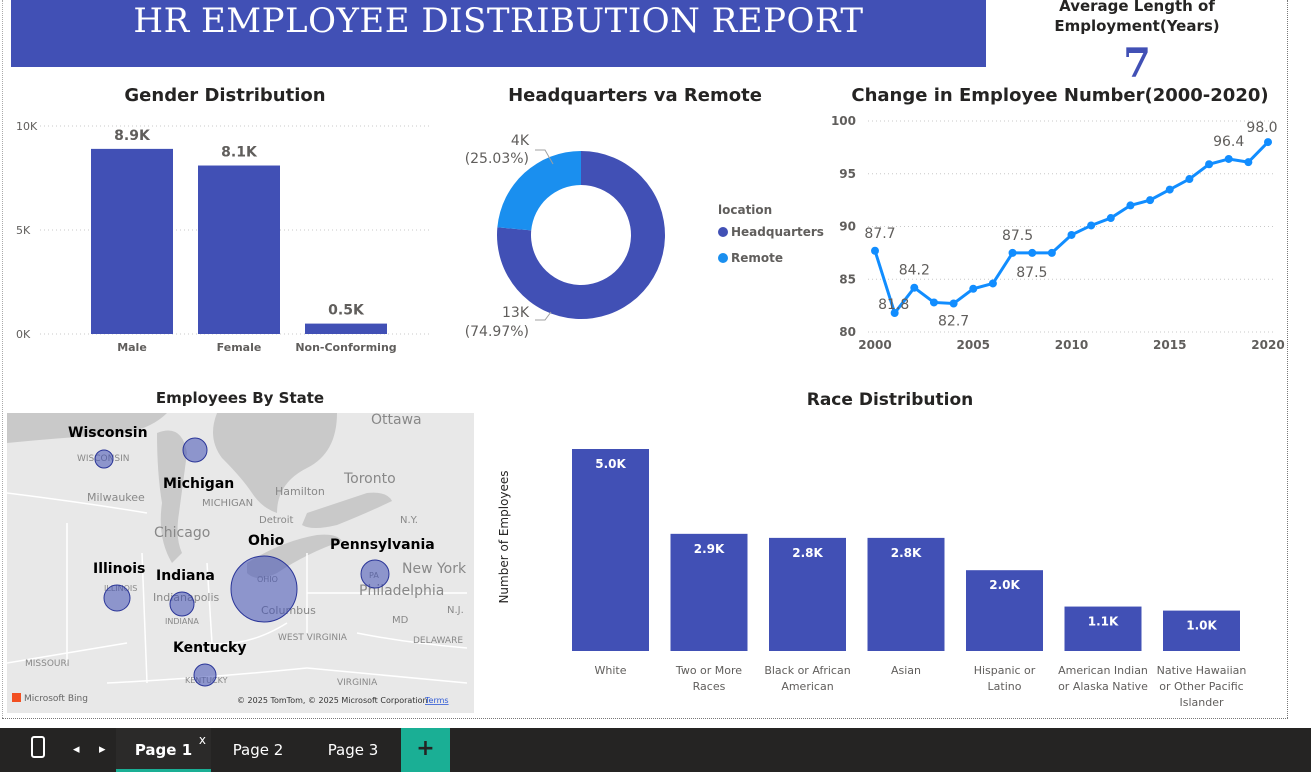 This screenshot has width=1311, height=772. What do you see at coordinates (353, 750) in the screenshot?
I see `tab-page-3: Page 3` at bounding box center [353, 750].